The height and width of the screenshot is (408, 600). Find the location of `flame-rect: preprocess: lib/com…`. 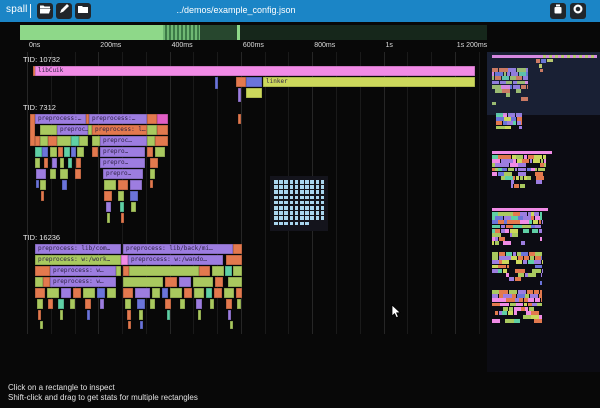

flame-rect: preprocess: lib/com… is located at coordinates (78, 249).